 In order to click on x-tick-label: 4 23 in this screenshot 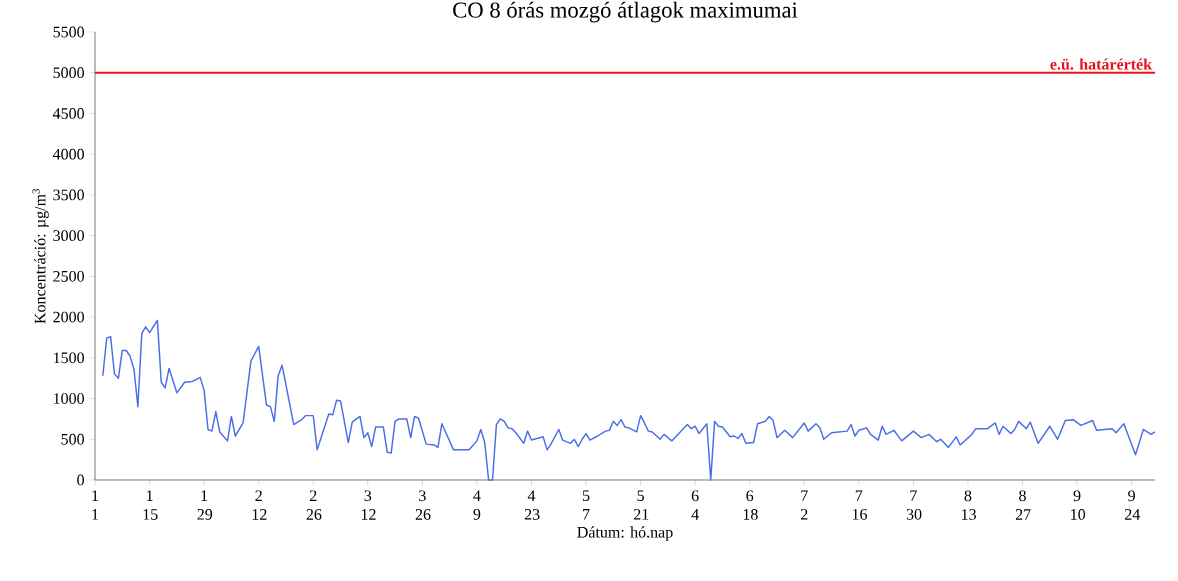, I will do `click(532, 505)`.